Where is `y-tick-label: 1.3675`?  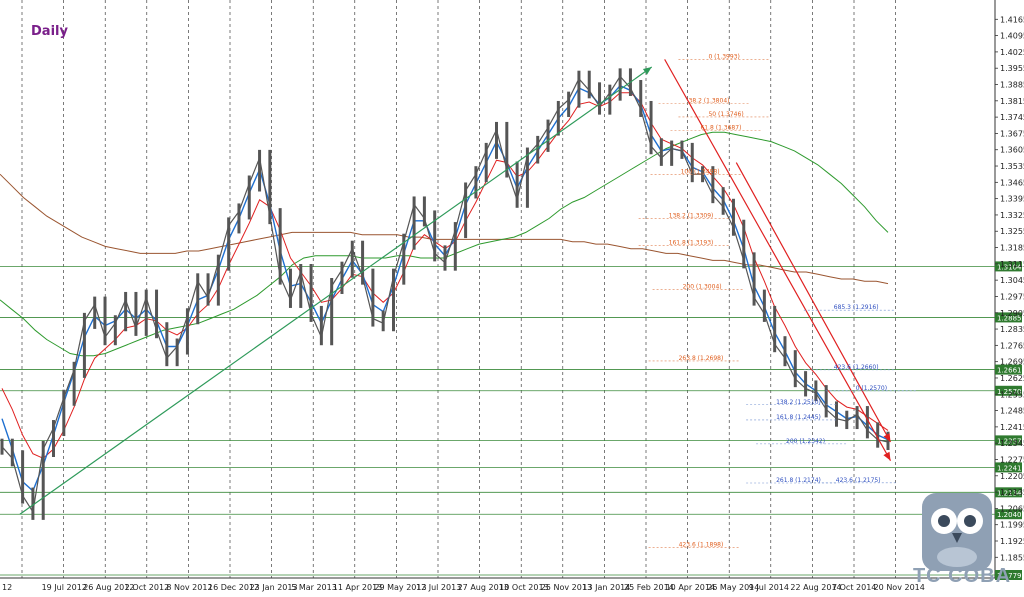 y-tick-label: 1.3675 is located at coordinates (1012, 133).